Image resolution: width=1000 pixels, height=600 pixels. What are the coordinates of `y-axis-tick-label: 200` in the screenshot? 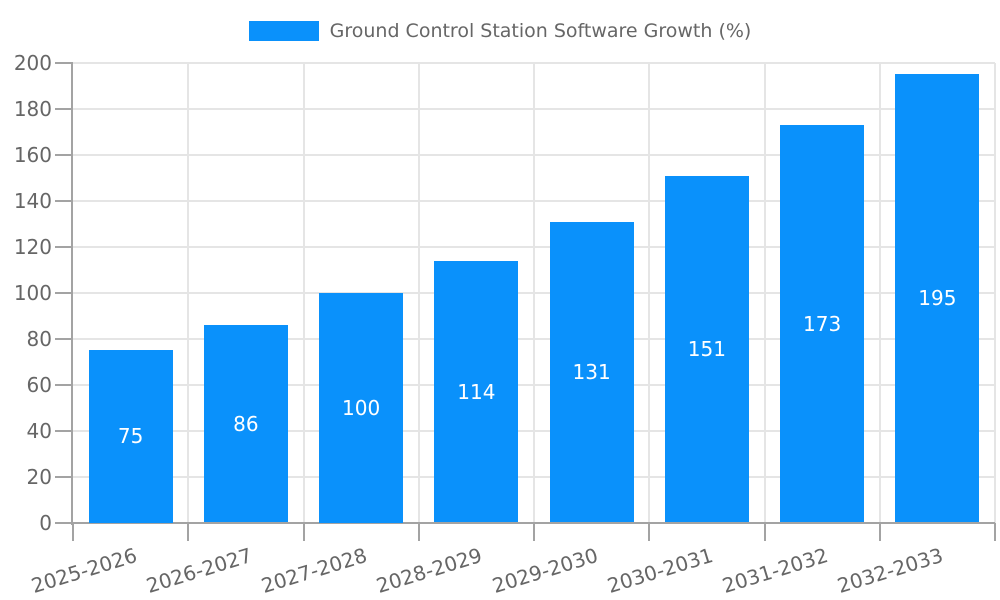 It's located at (32, 63).